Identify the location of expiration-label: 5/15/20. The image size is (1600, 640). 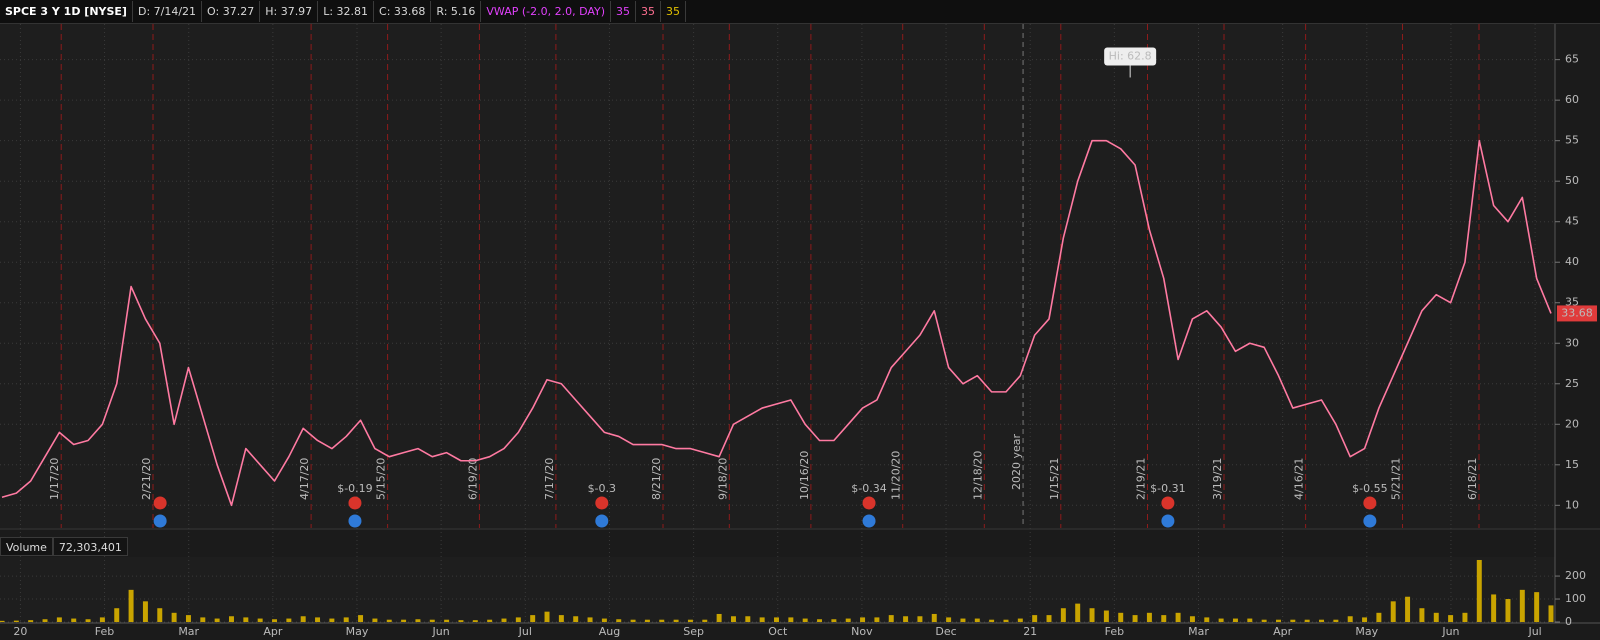
(381, 479).